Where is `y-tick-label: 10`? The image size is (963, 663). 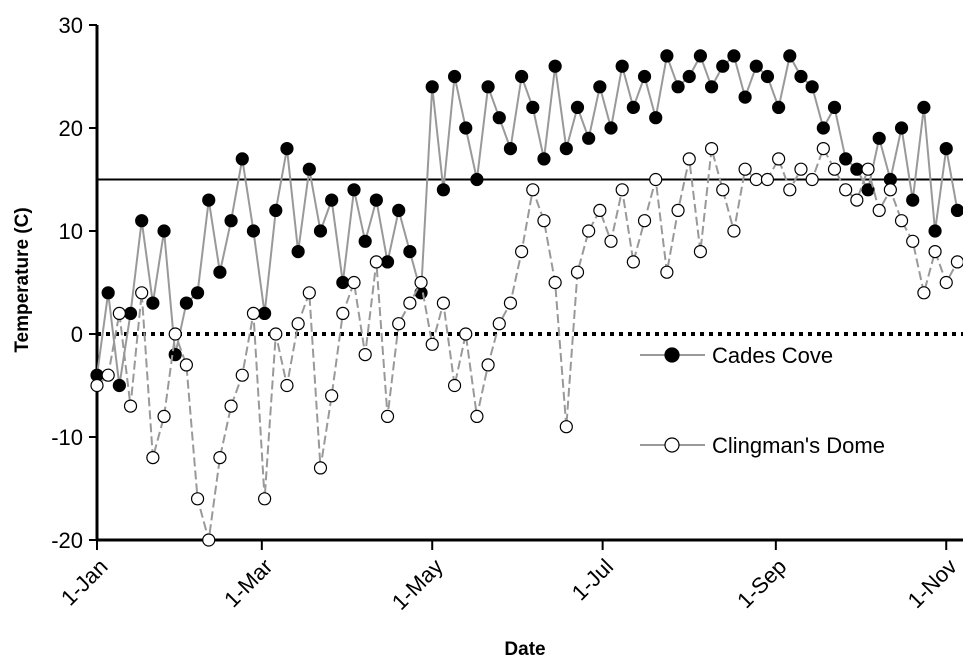
y-tick-label: 10 is located at coordinates (71, 231).